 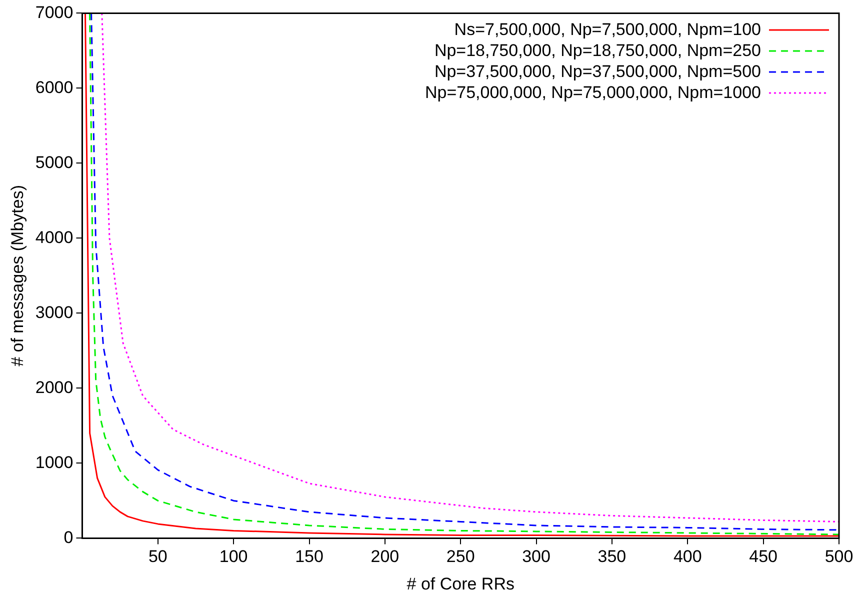 What do you see at coordinates (54, 237) in the screenshot?
I see `y-tick-label: 4000` at bounding box center [54, 237].